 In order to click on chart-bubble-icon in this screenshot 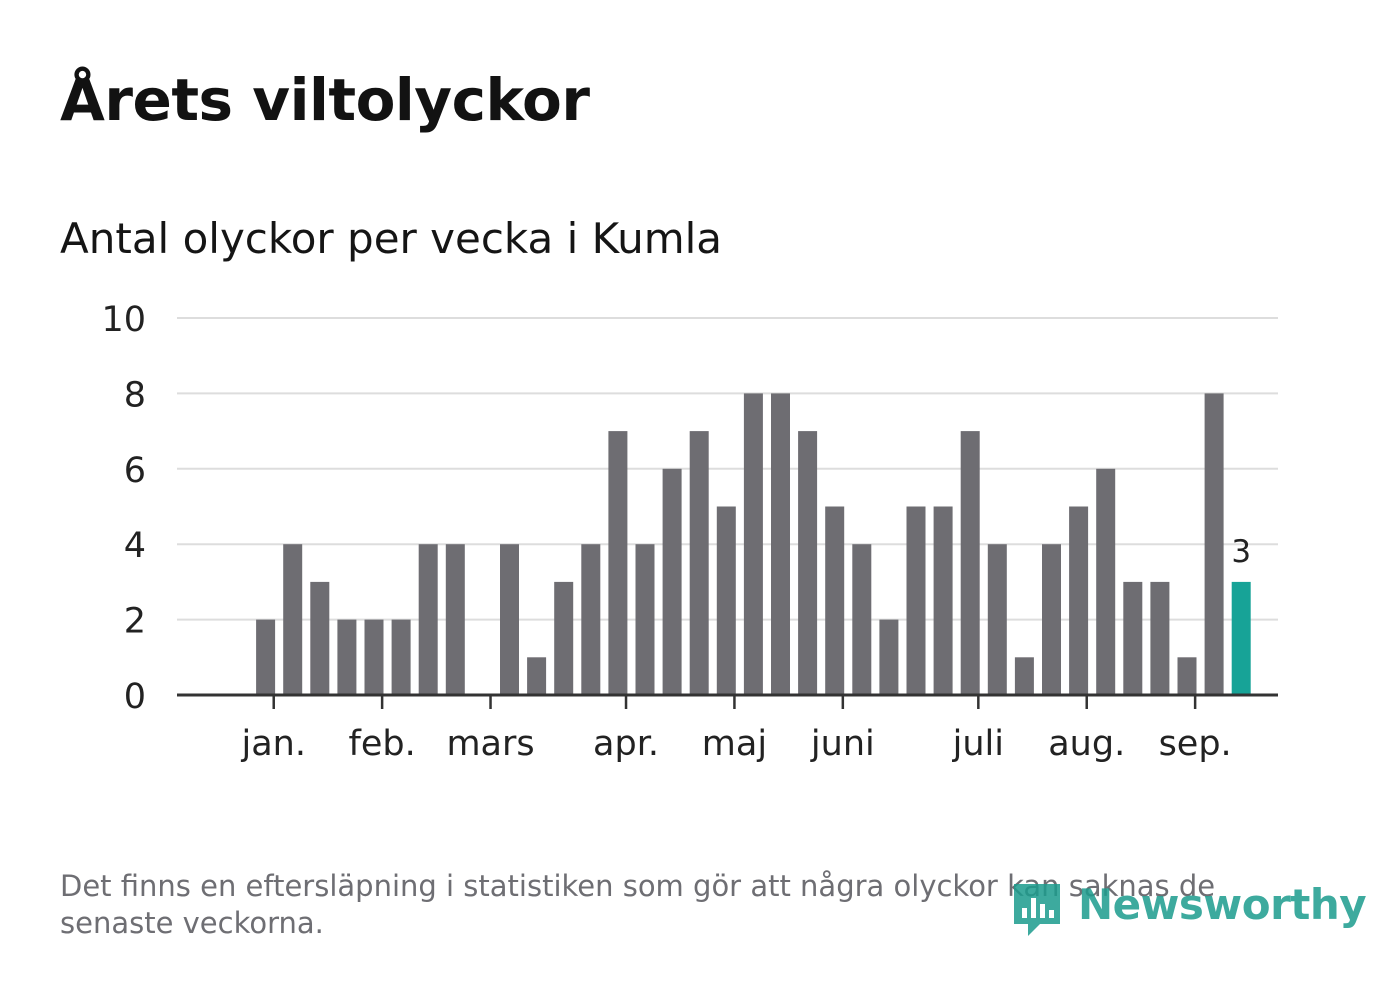, I will do `click(1037, 910)`.